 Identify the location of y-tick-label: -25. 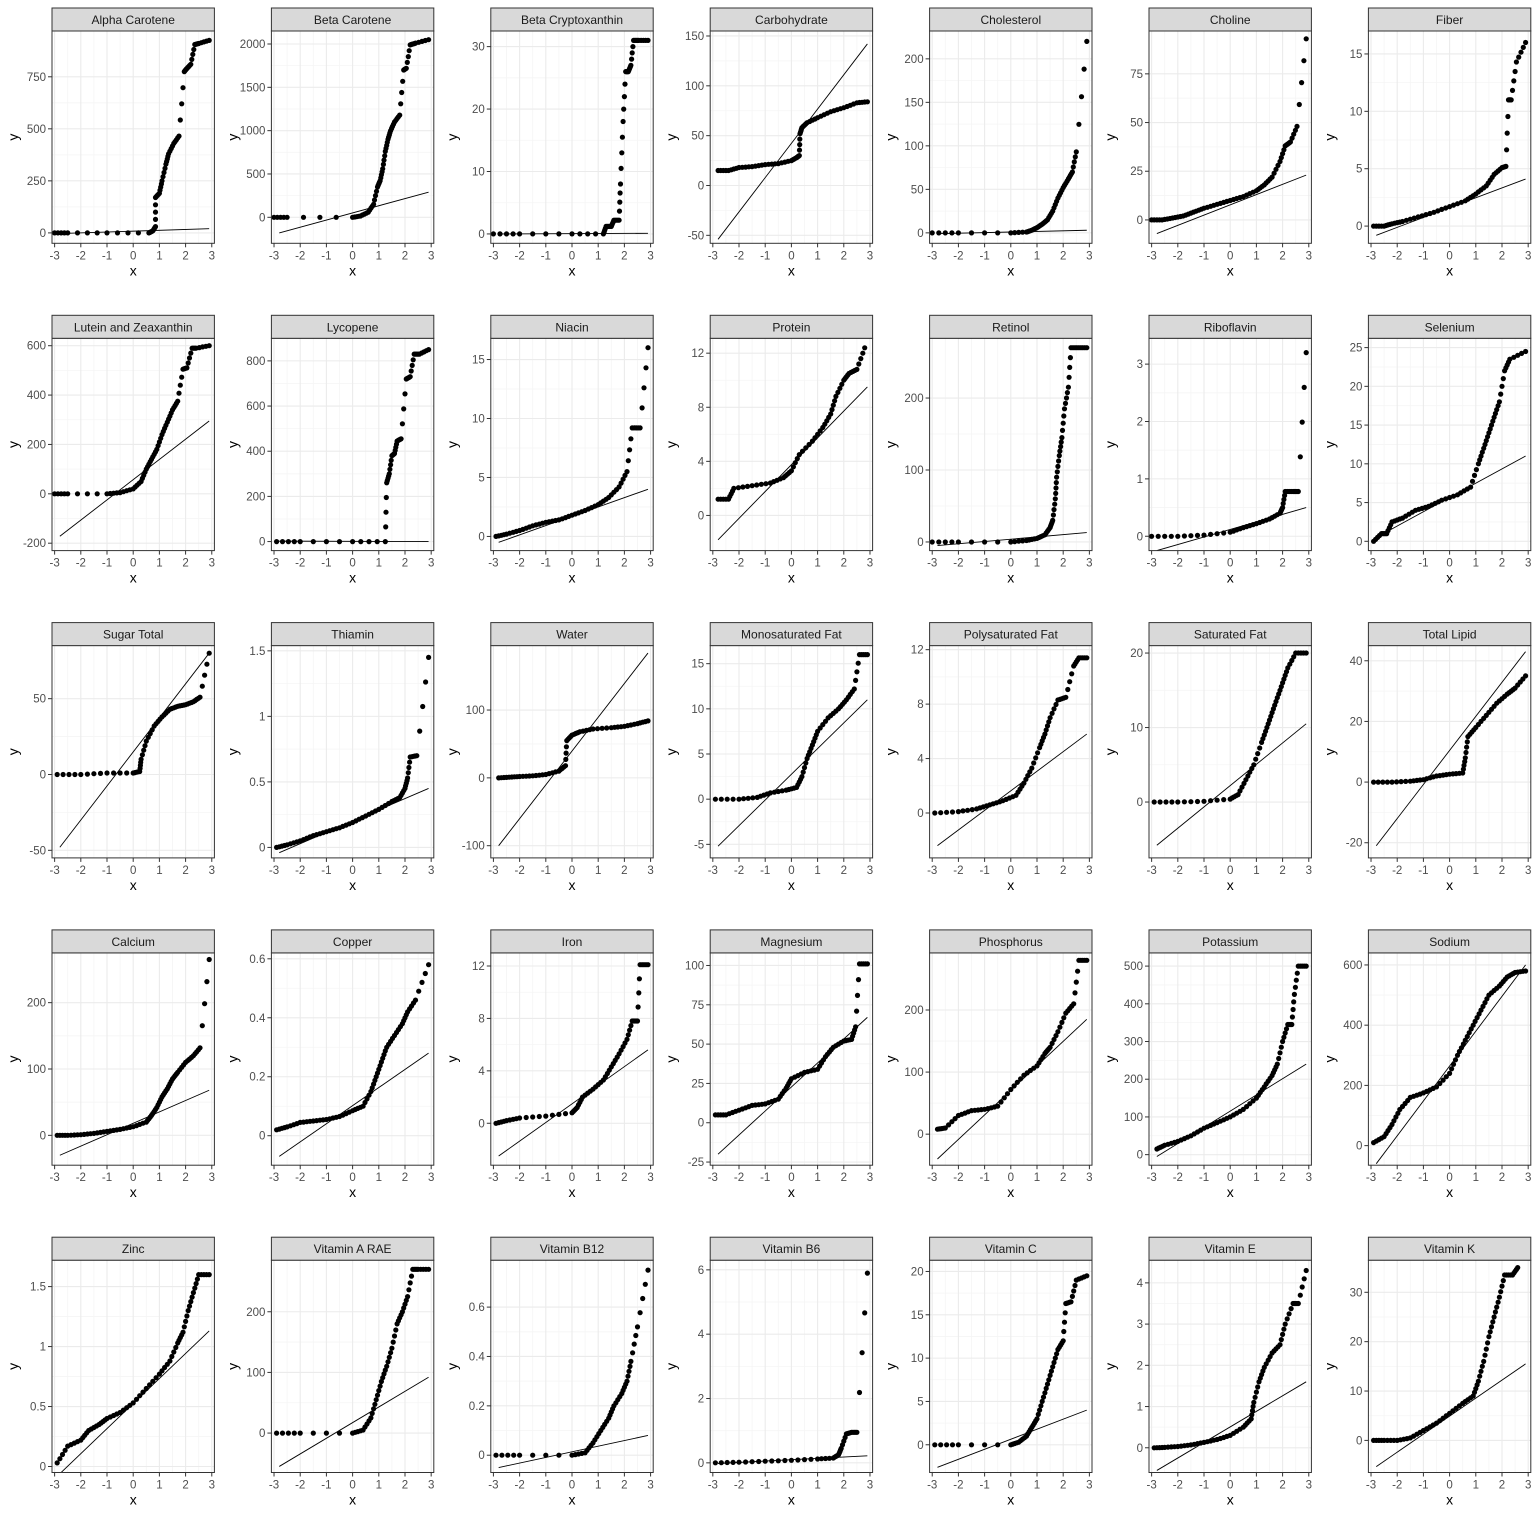
(696, 1163).